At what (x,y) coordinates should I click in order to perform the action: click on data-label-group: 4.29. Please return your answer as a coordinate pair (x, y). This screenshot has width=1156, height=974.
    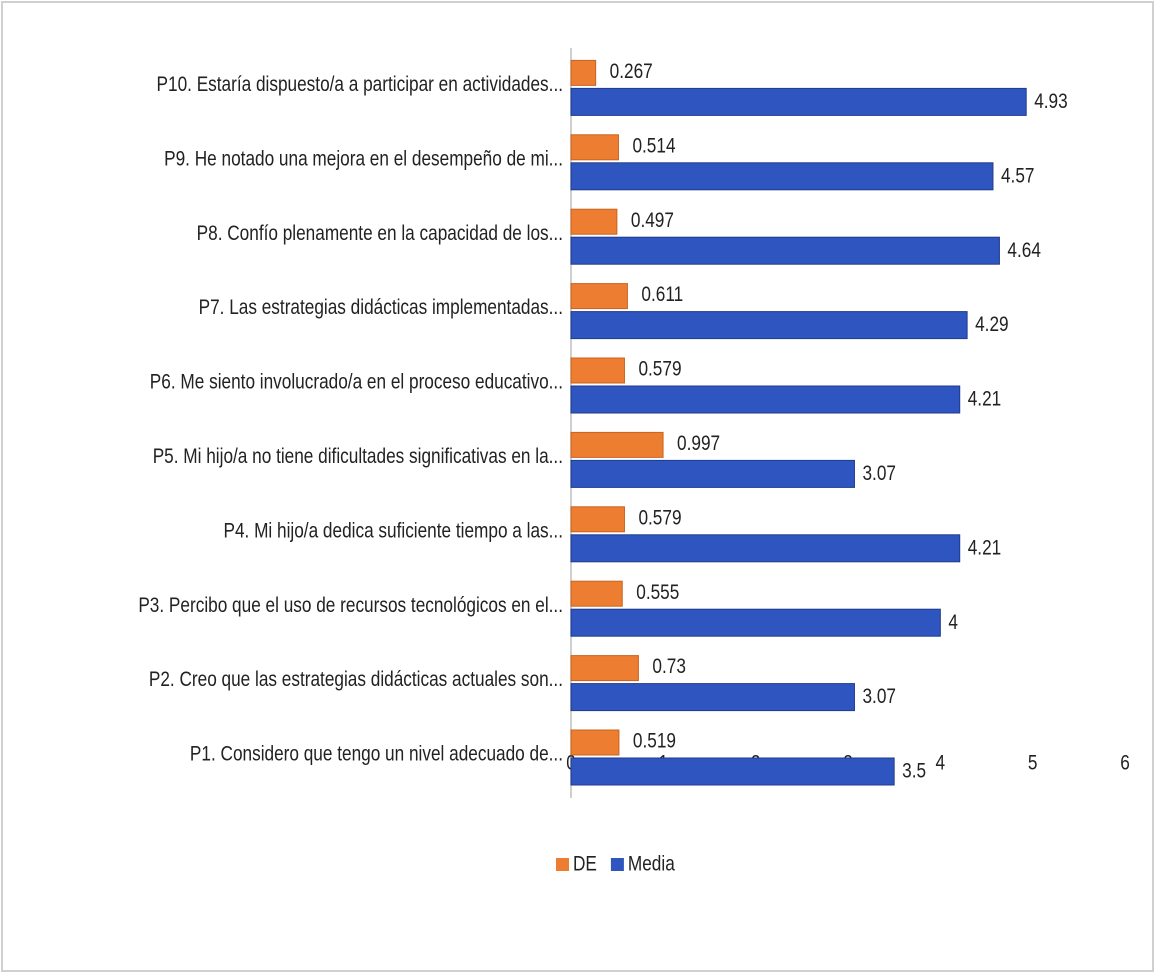
    Looking at the image, I should click on (992, 325).